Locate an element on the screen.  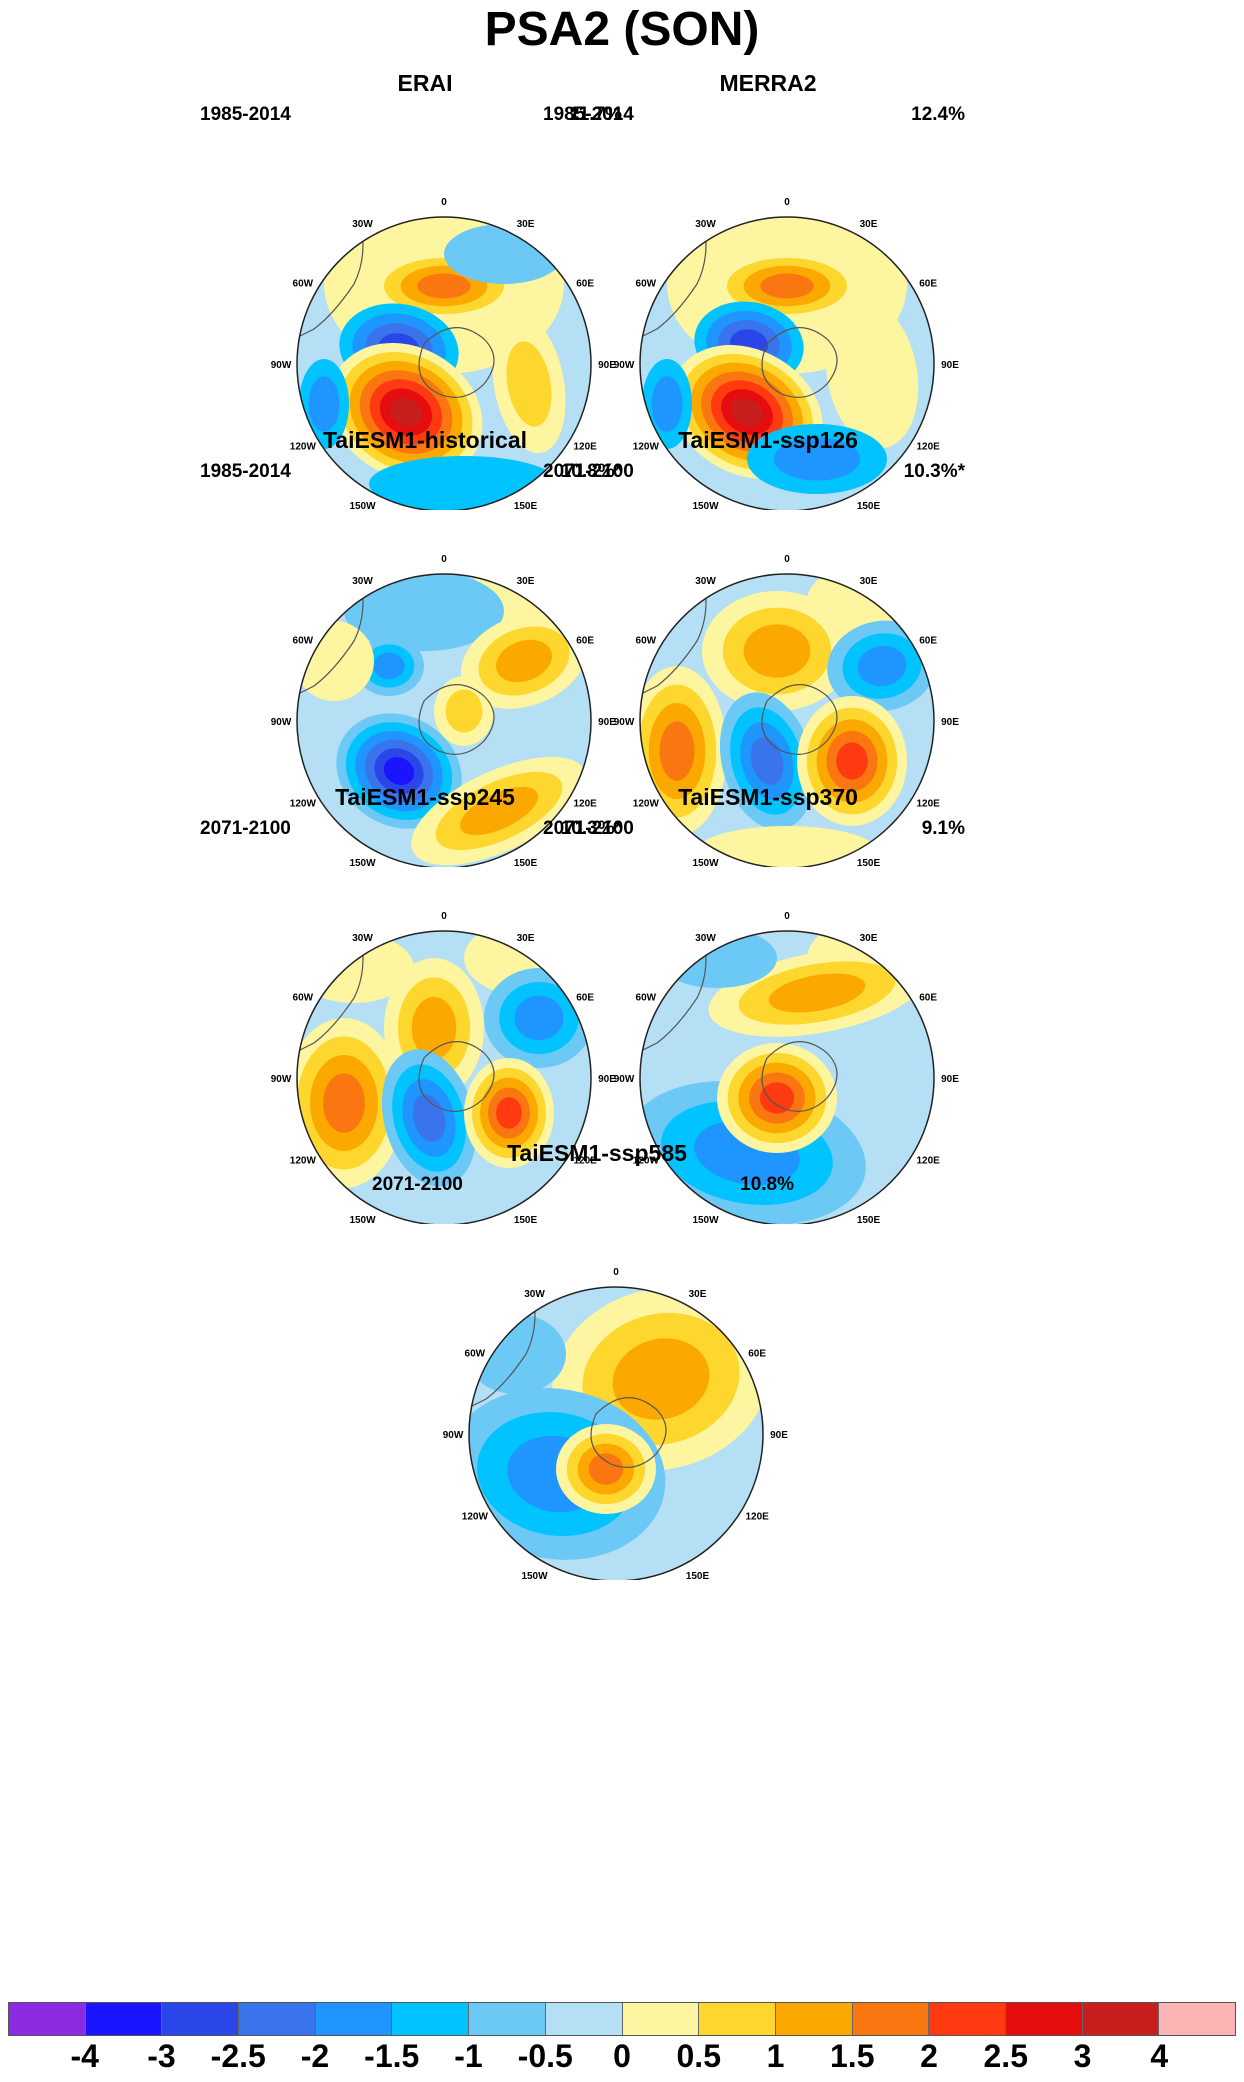
colorbar-tick-label: -3 is located at coordinates (161, 2056).